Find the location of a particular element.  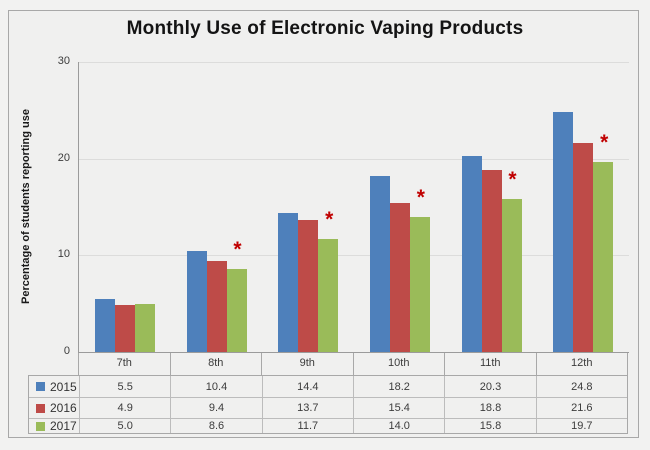

bar-2017-11th is located at coordinates (511, 275).